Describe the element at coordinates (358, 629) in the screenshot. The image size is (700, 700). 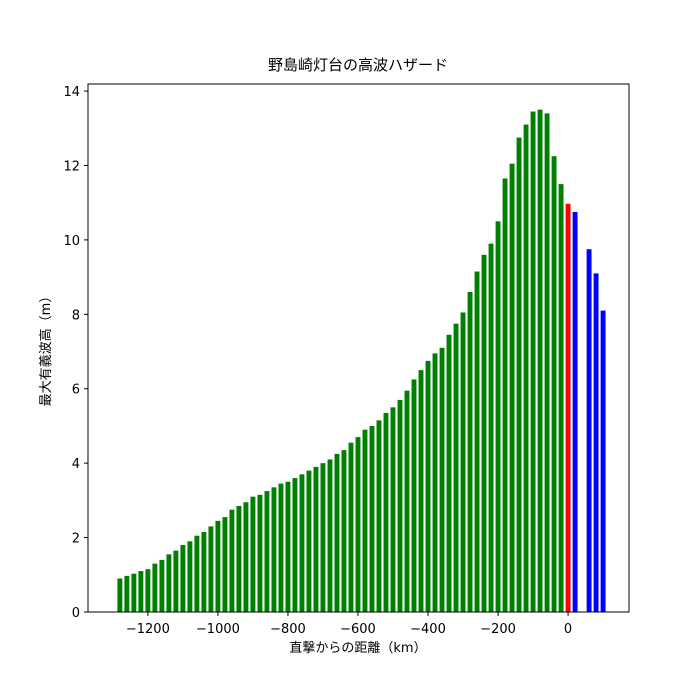
I see `x-tick-label: −600` at that location.